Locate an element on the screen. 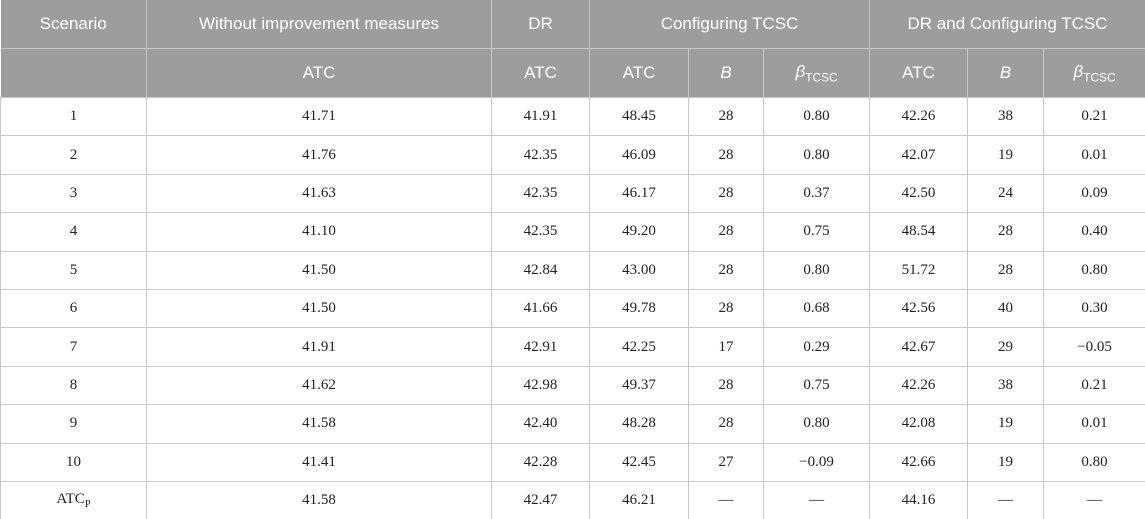  data-cell: 0.68 is located at coordinates (816, 308).